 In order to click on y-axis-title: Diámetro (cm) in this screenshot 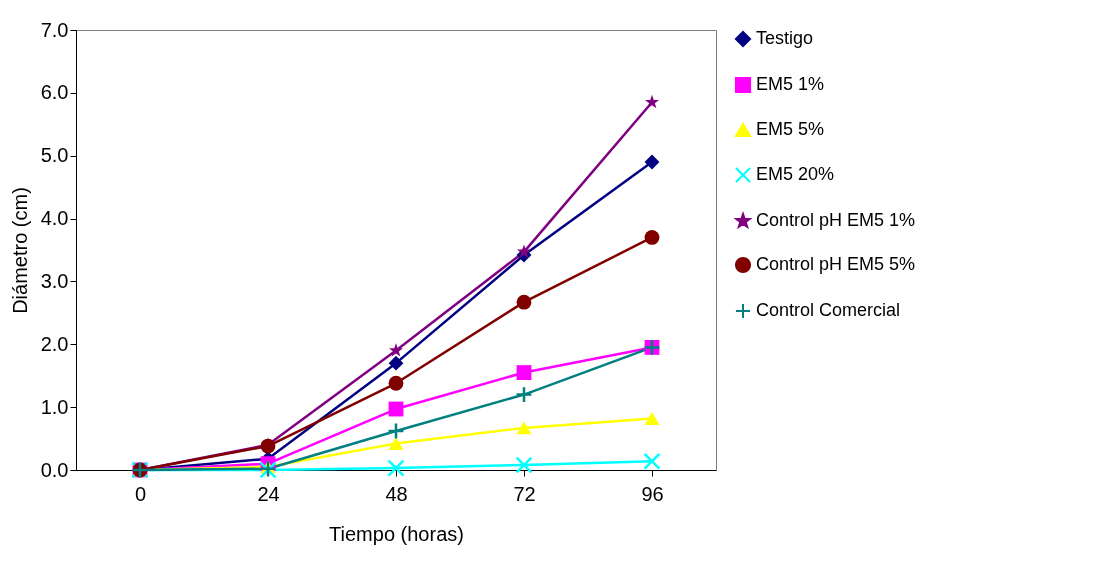, I will do `click(19, 250)`.